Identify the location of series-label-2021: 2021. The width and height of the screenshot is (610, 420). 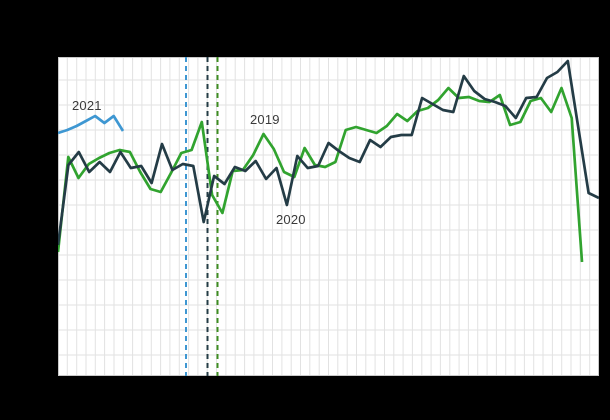
(87, 105).